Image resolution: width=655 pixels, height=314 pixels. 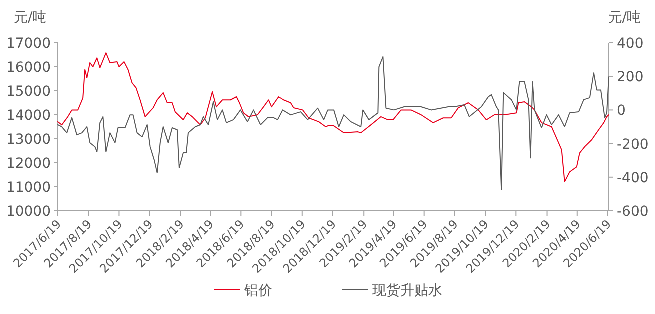 I want to click on y-tick-label: 13000, so click(x=28, y=140).